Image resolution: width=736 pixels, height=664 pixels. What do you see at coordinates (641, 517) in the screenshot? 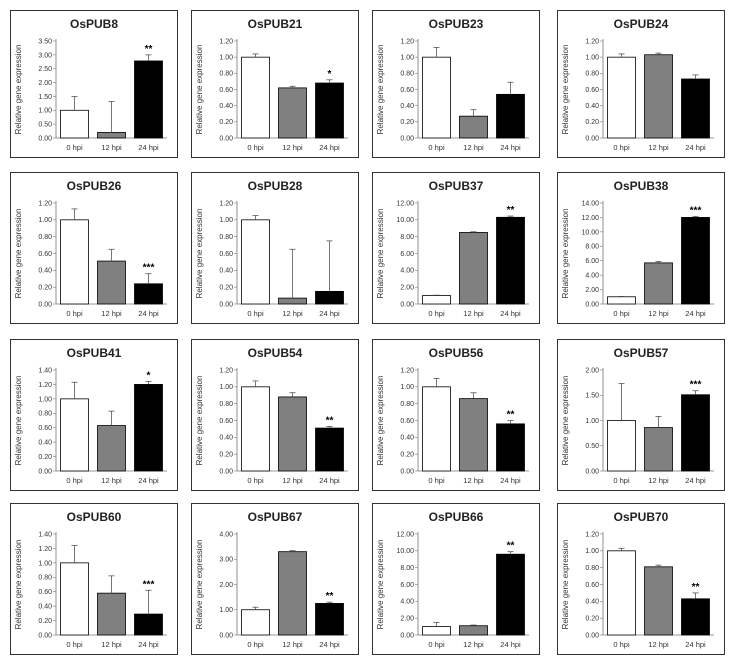
I see `chart-title: OsPUB70` at bounding box center [641, 517].